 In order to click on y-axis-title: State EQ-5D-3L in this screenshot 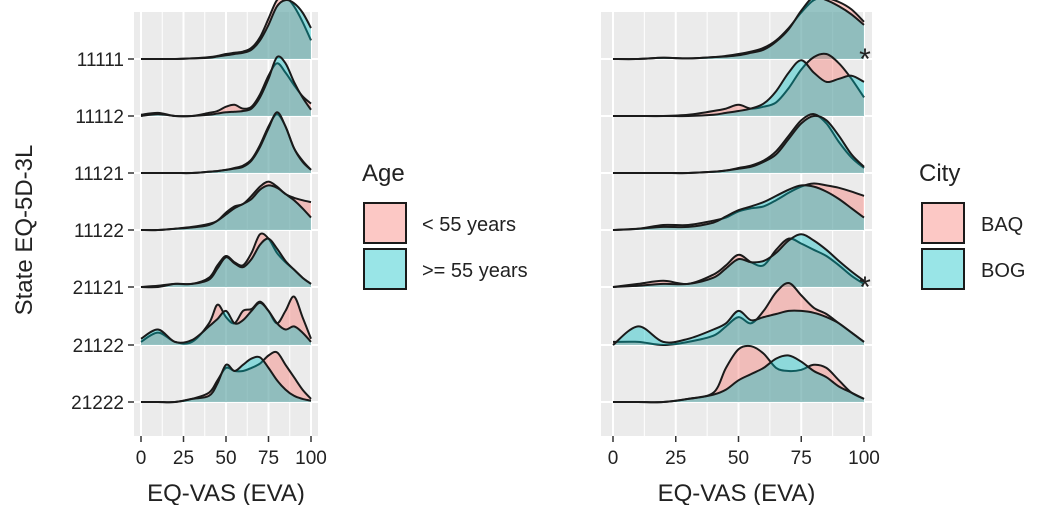, I will do `click(24, 230)`.